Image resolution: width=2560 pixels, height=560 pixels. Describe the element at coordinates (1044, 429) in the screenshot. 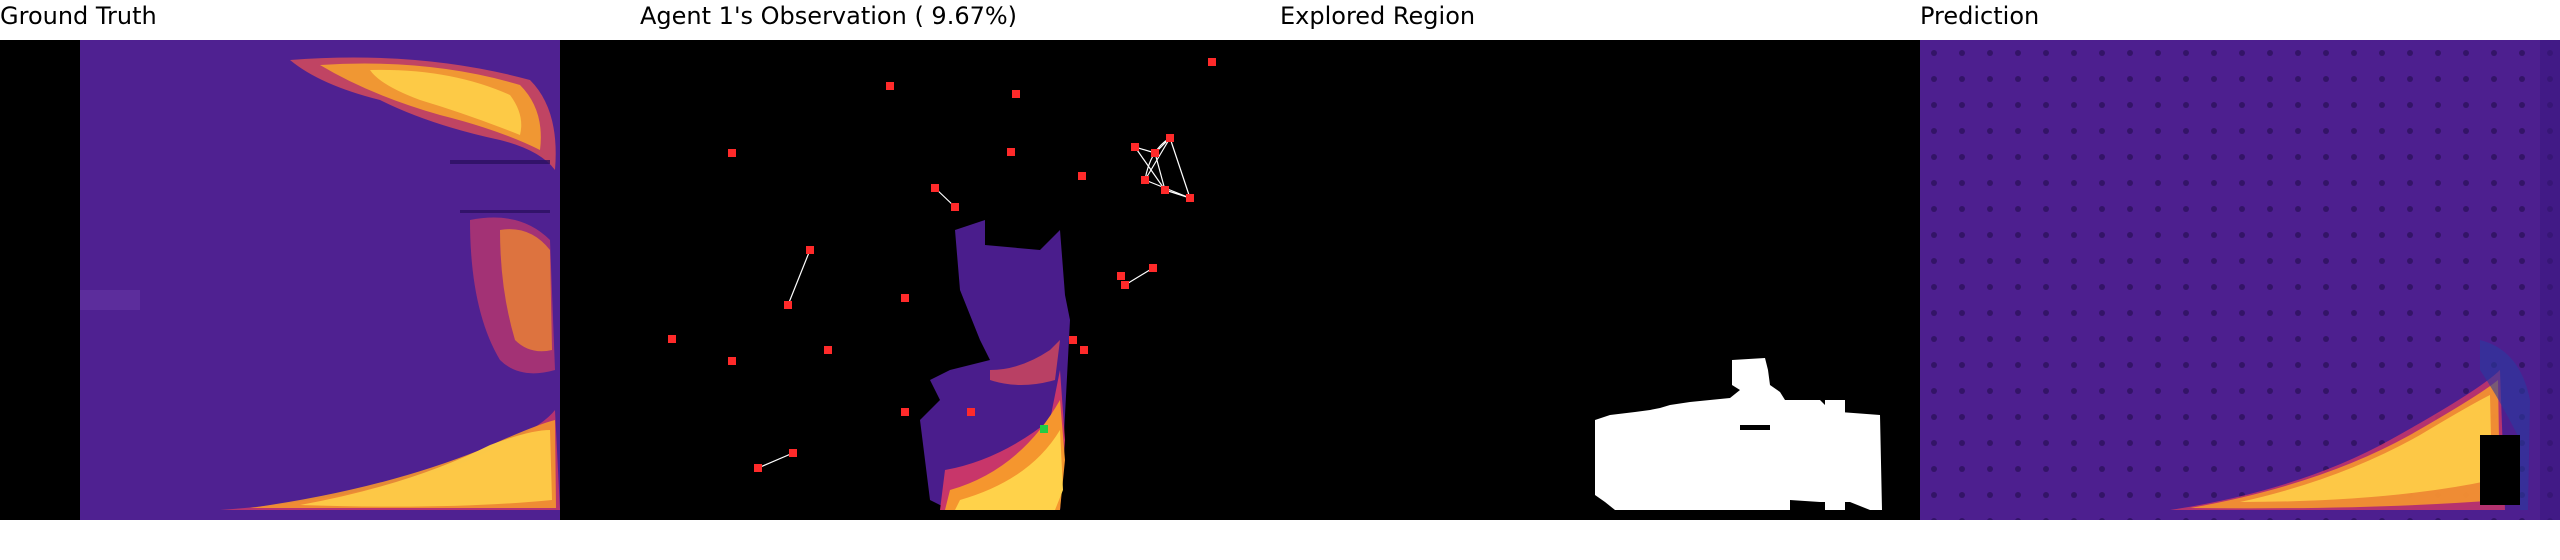

I see `self-agent-marker` at that location.